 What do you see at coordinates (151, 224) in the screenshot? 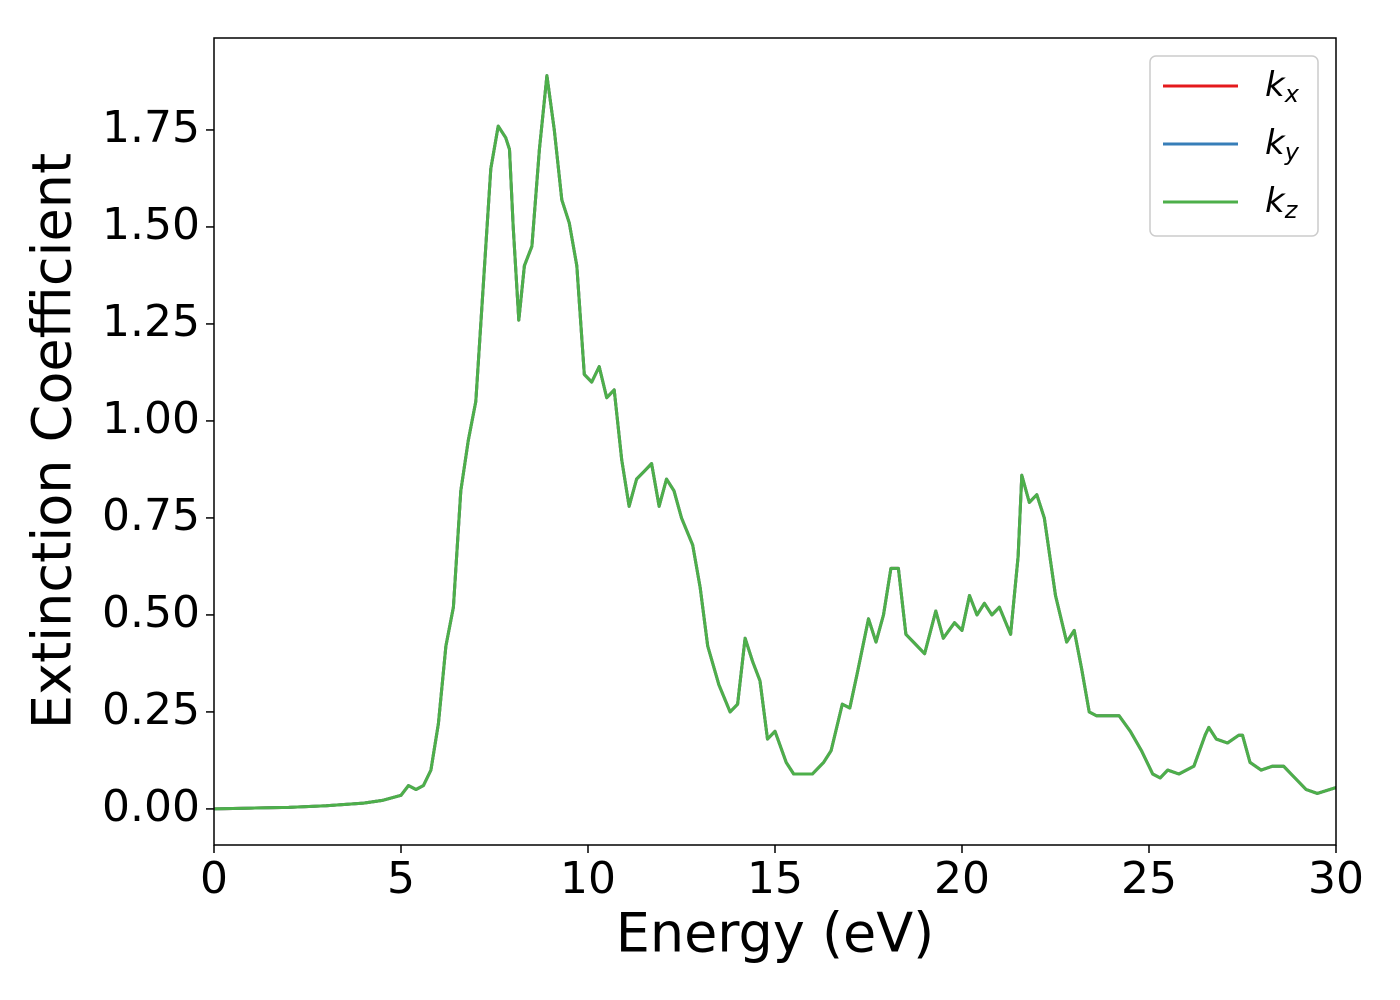
I see `y-tick-label: 1.50` at bounding box center [151, 224].